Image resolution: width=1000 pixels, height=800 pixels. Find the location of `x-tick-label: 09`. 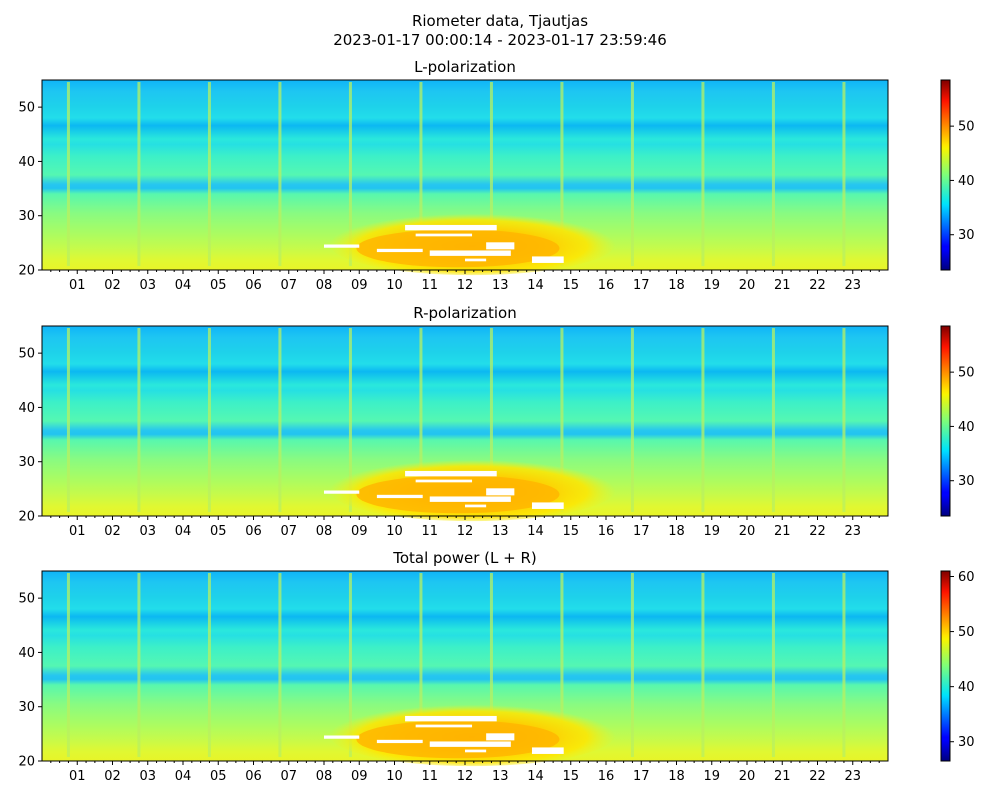

x-tick-label: 09 is located at coordinates (359, 285).